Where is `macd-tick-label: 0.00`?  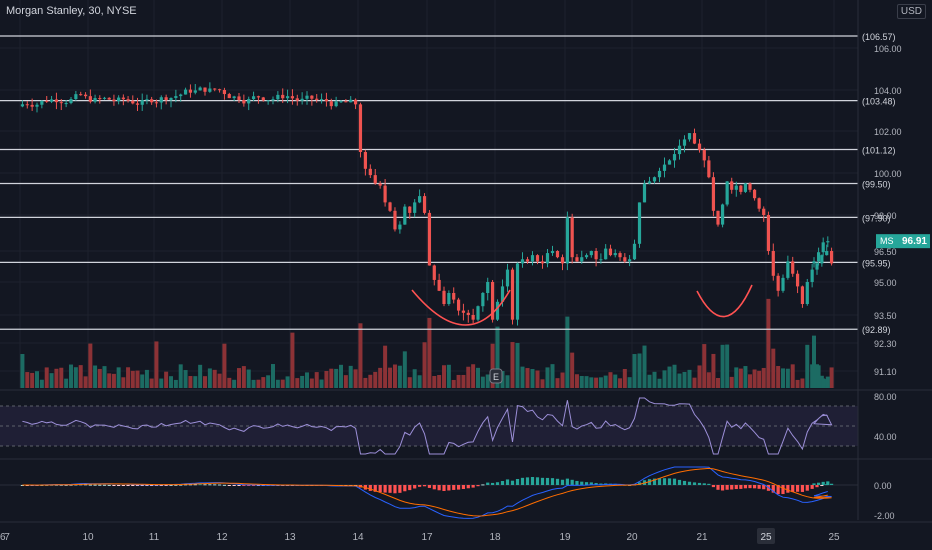
macd-tick-label: 0.00 is located at coordinates (883, 486).